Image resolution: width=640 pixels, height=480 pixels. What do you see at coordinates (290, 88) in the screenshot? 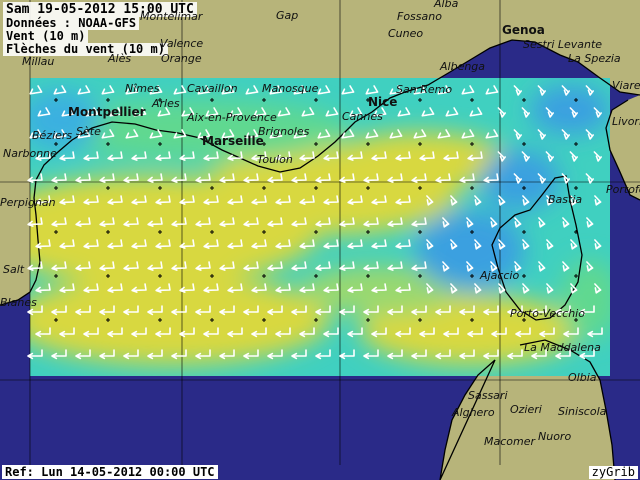
I see `city-label: Manosque` at bounding box center [290, 88].